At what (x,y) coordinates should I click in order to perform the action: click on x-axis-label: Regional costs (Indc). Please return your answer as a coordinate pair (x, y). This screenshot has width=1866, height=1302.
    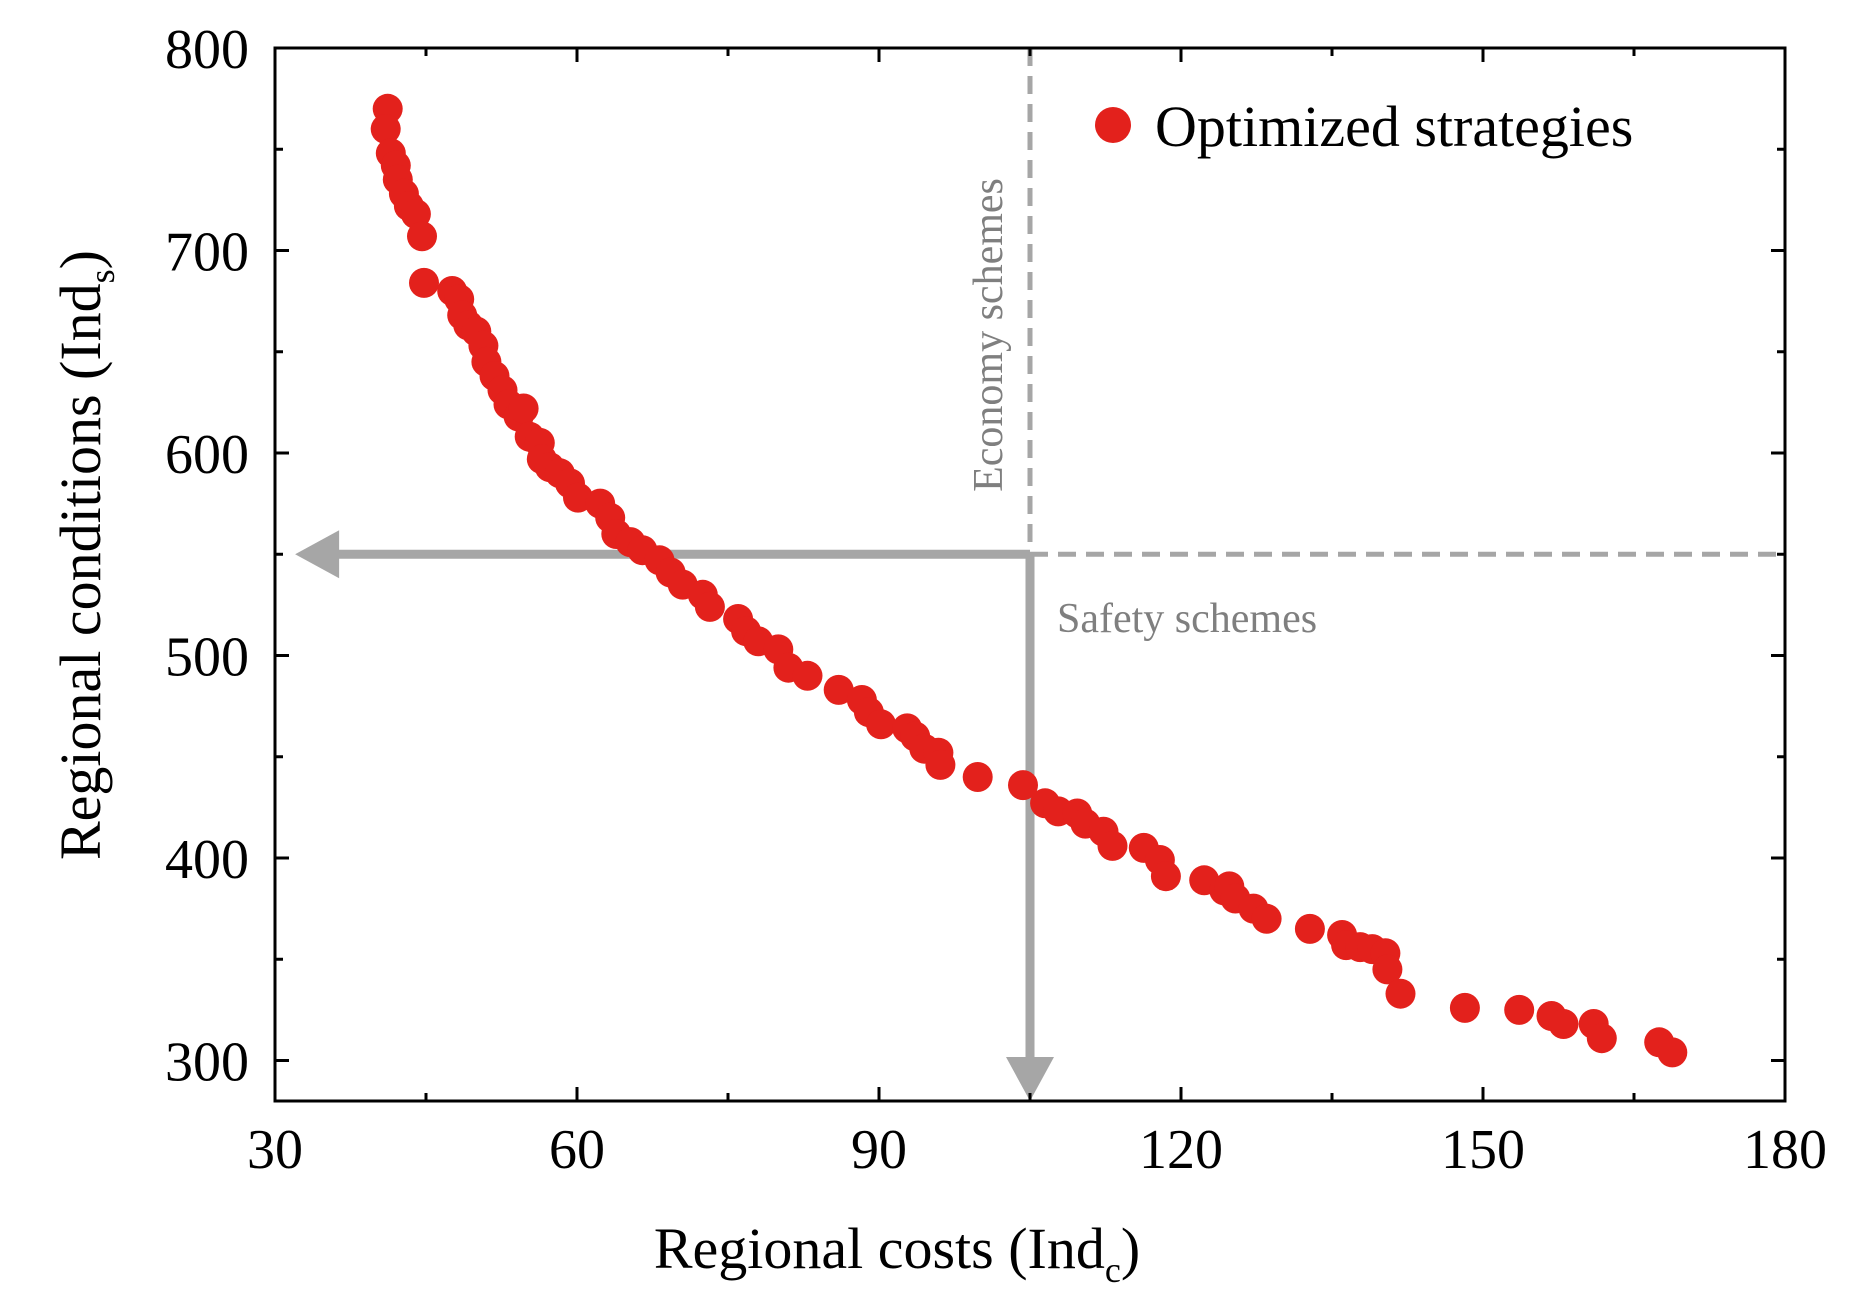
    Looking at the image, I should click on (897, 1253).